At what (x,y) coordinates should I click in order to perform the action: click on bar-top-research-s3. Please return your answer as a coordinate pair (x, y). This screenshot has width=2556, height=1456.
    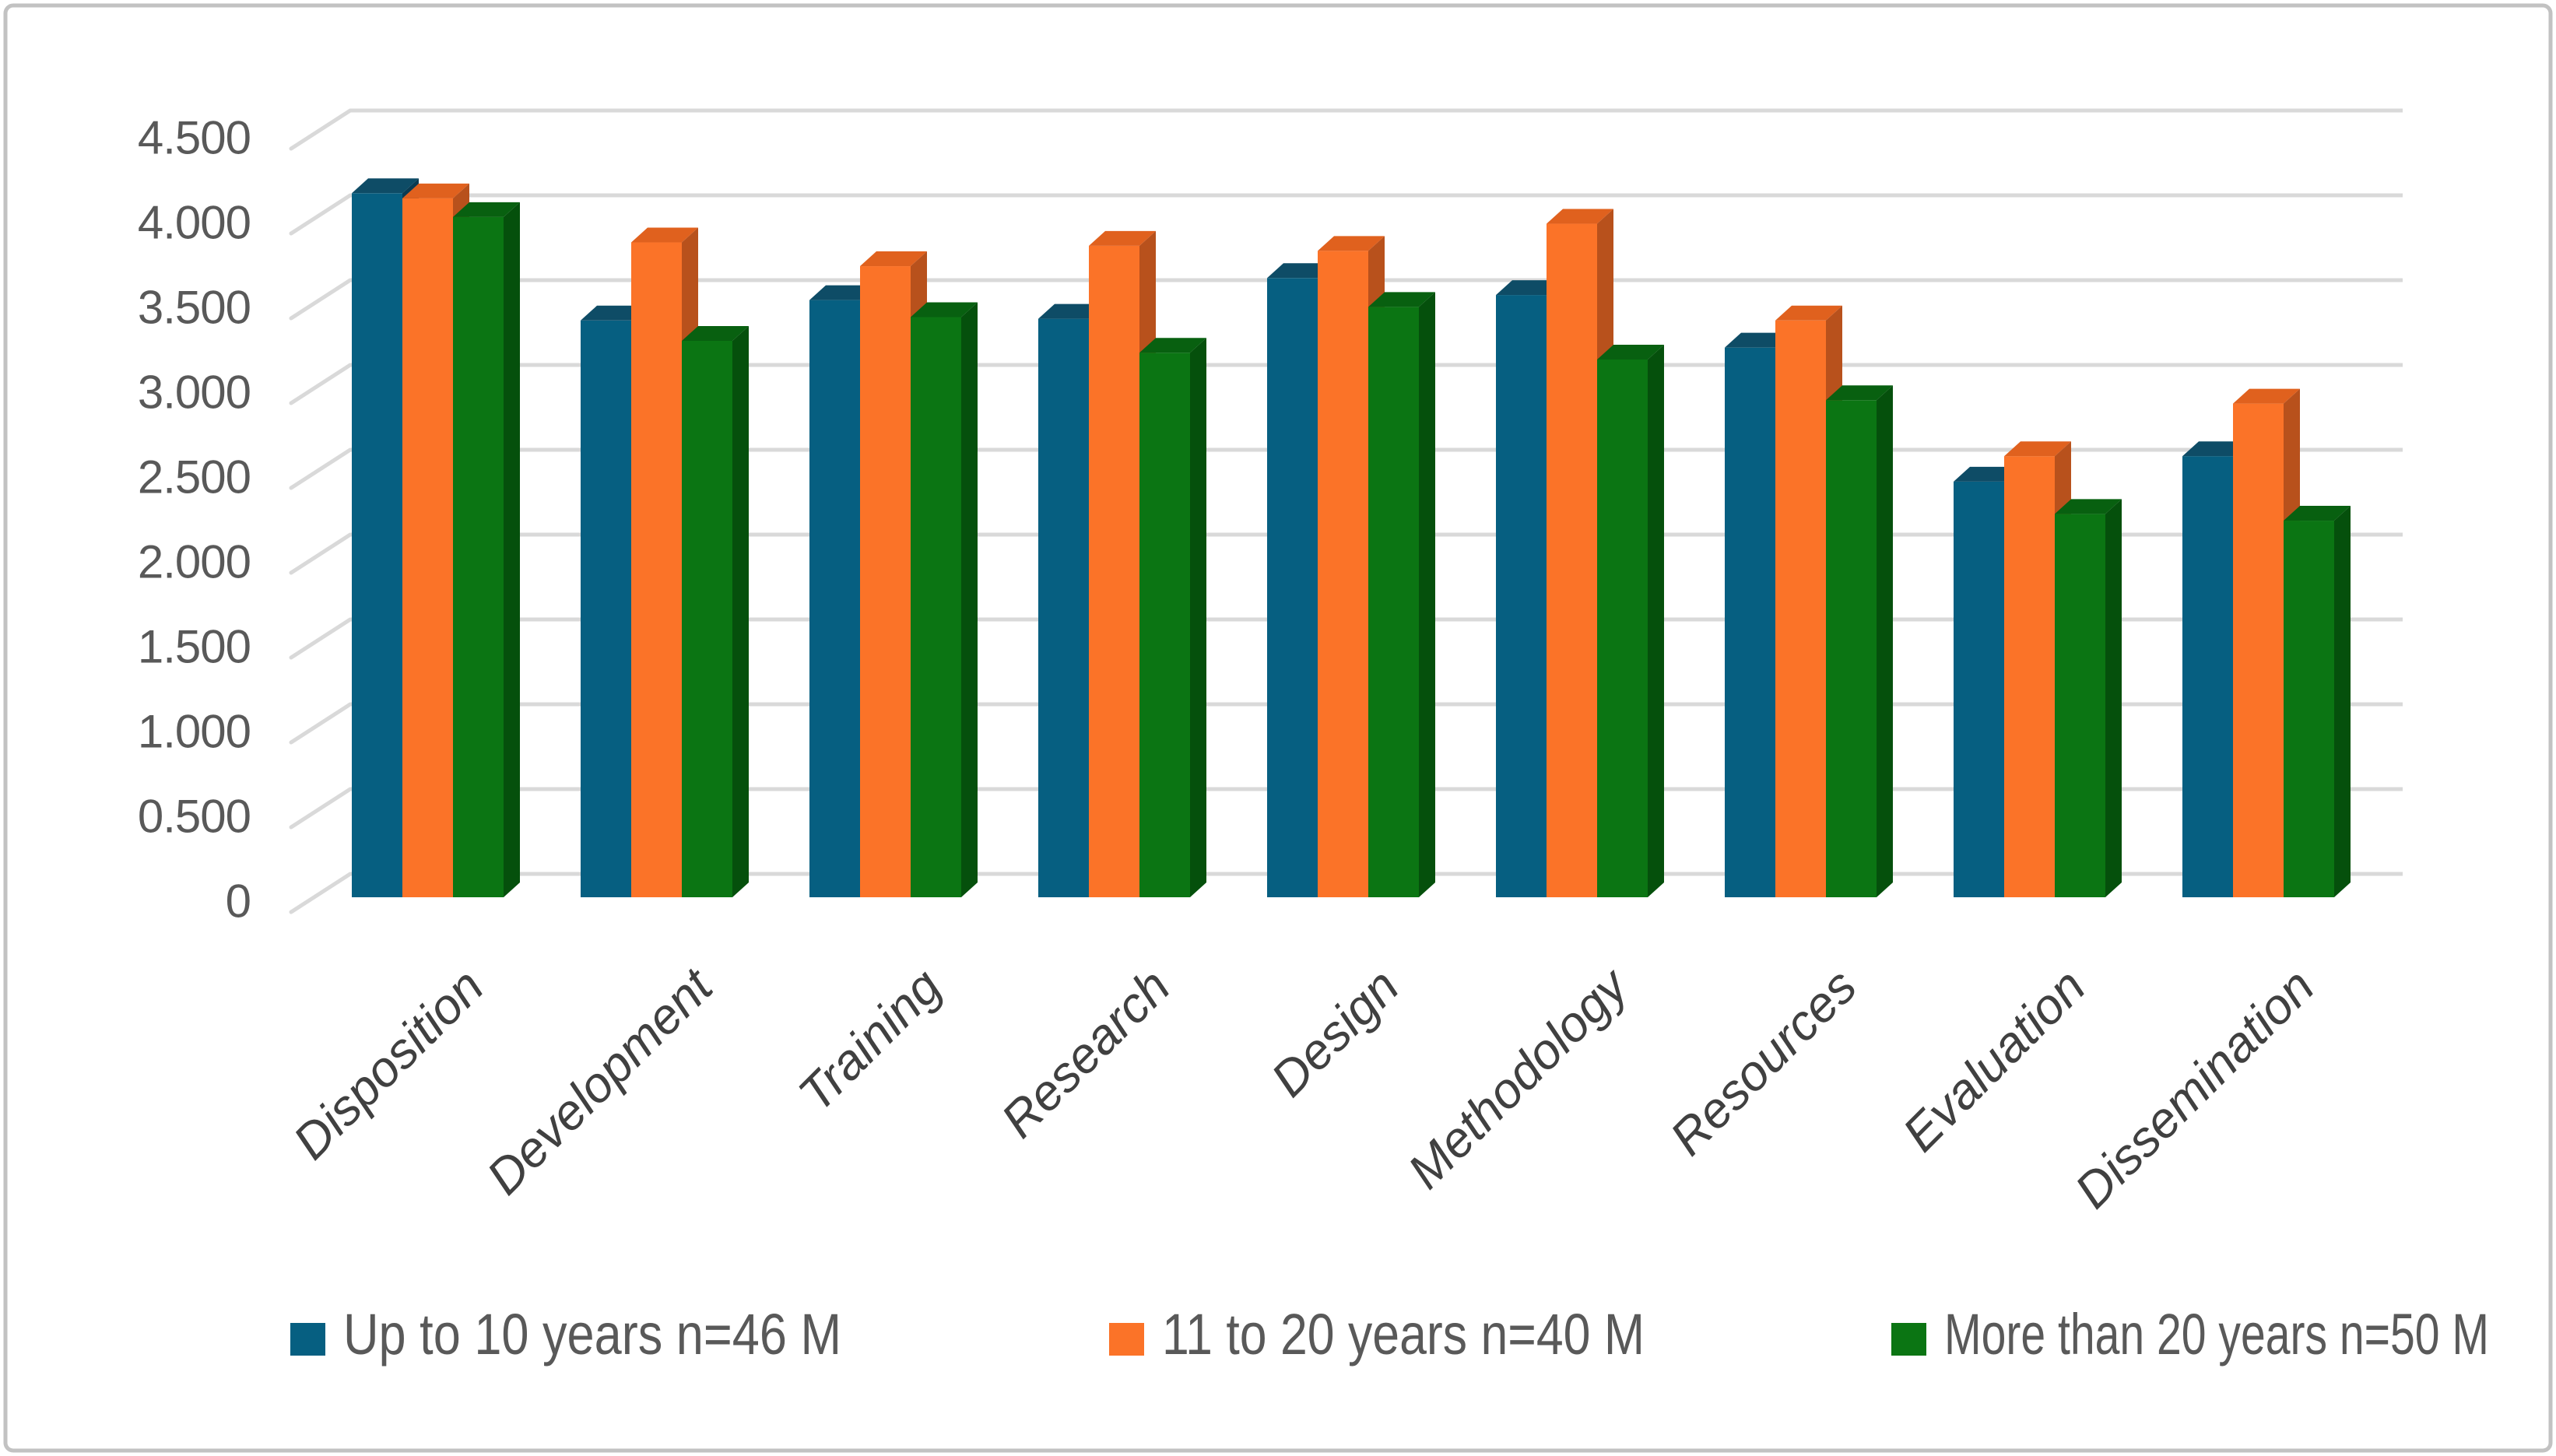
    Looking at the image, I should click on (1172, 346).